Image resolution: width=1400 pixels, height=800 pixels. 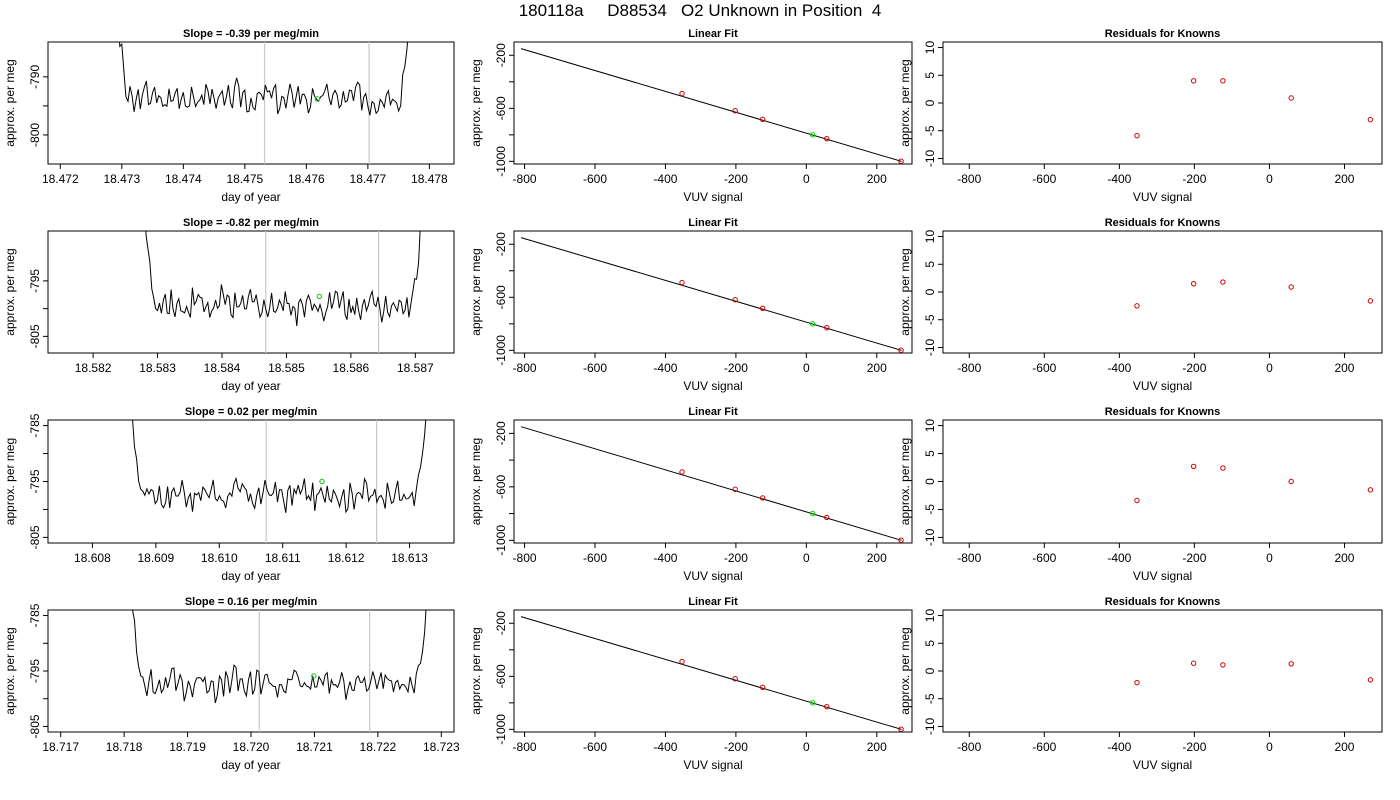 What do you see at coordinates (183, 179) in the screenshot?
I see `x-tick-label: 18.474` at bounding box center [183, 179].